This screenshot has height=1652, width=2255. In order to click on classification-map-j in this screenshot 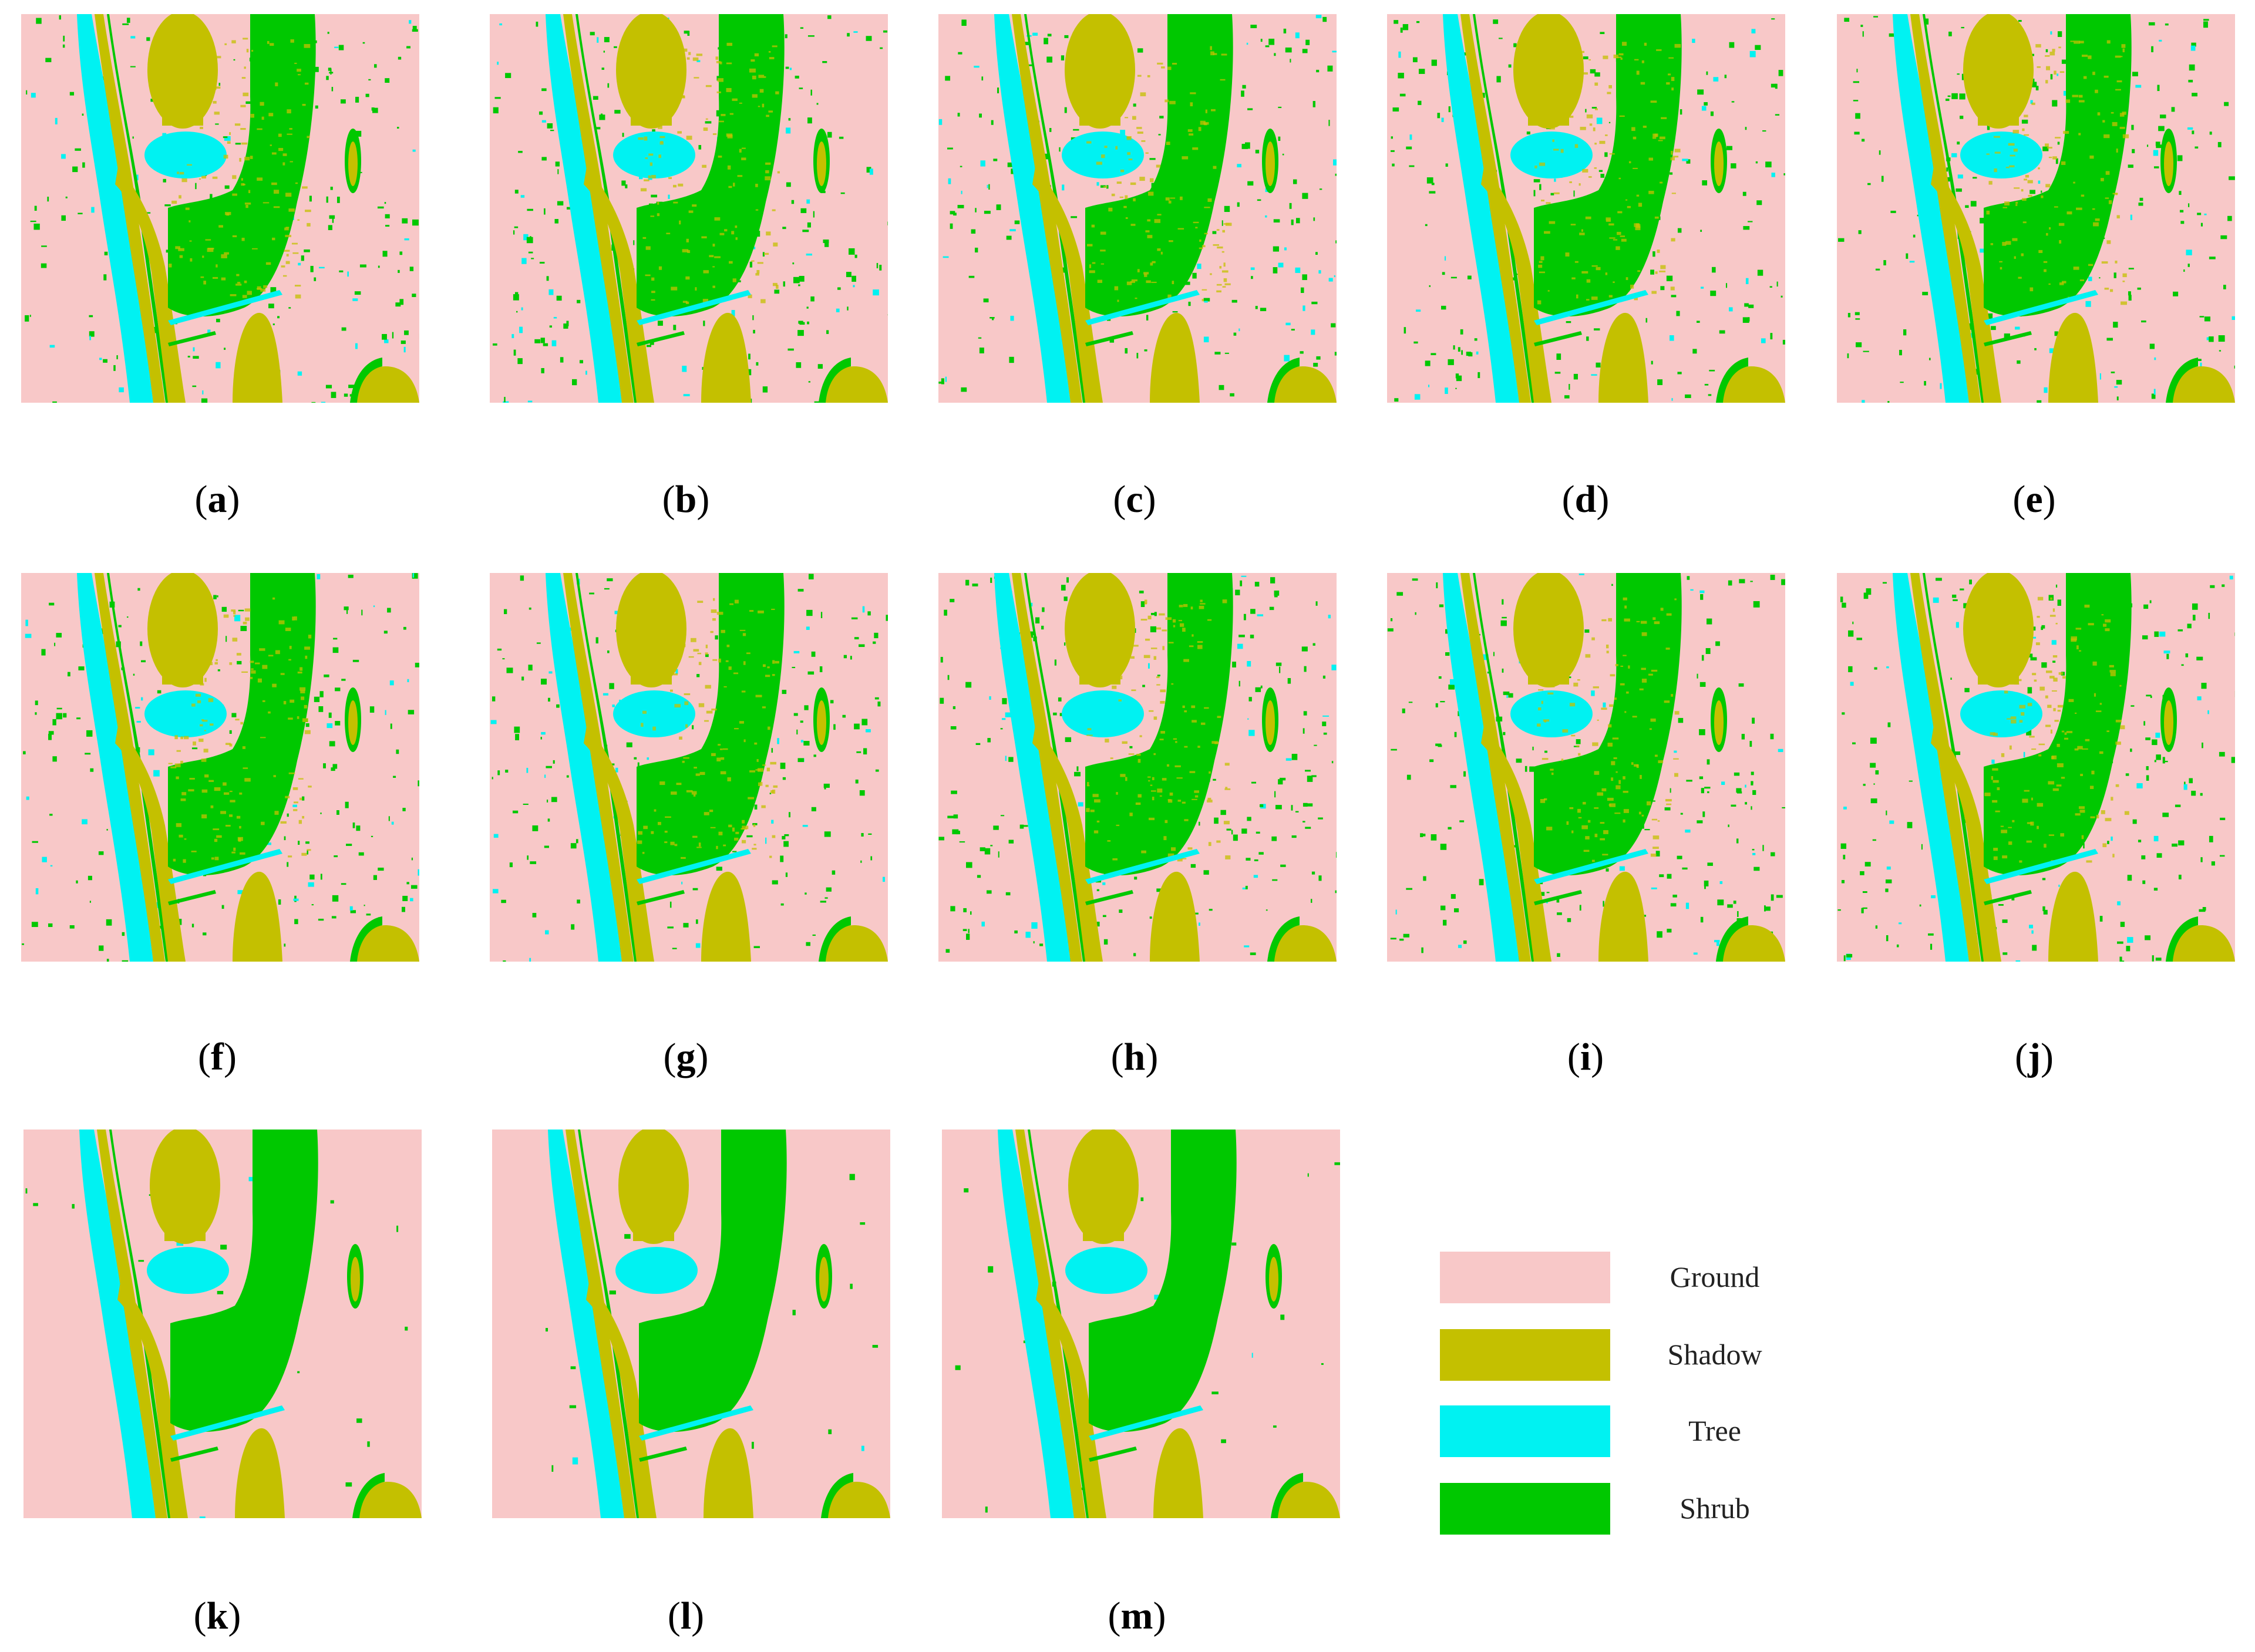, I will do `click(2036, 767)`.